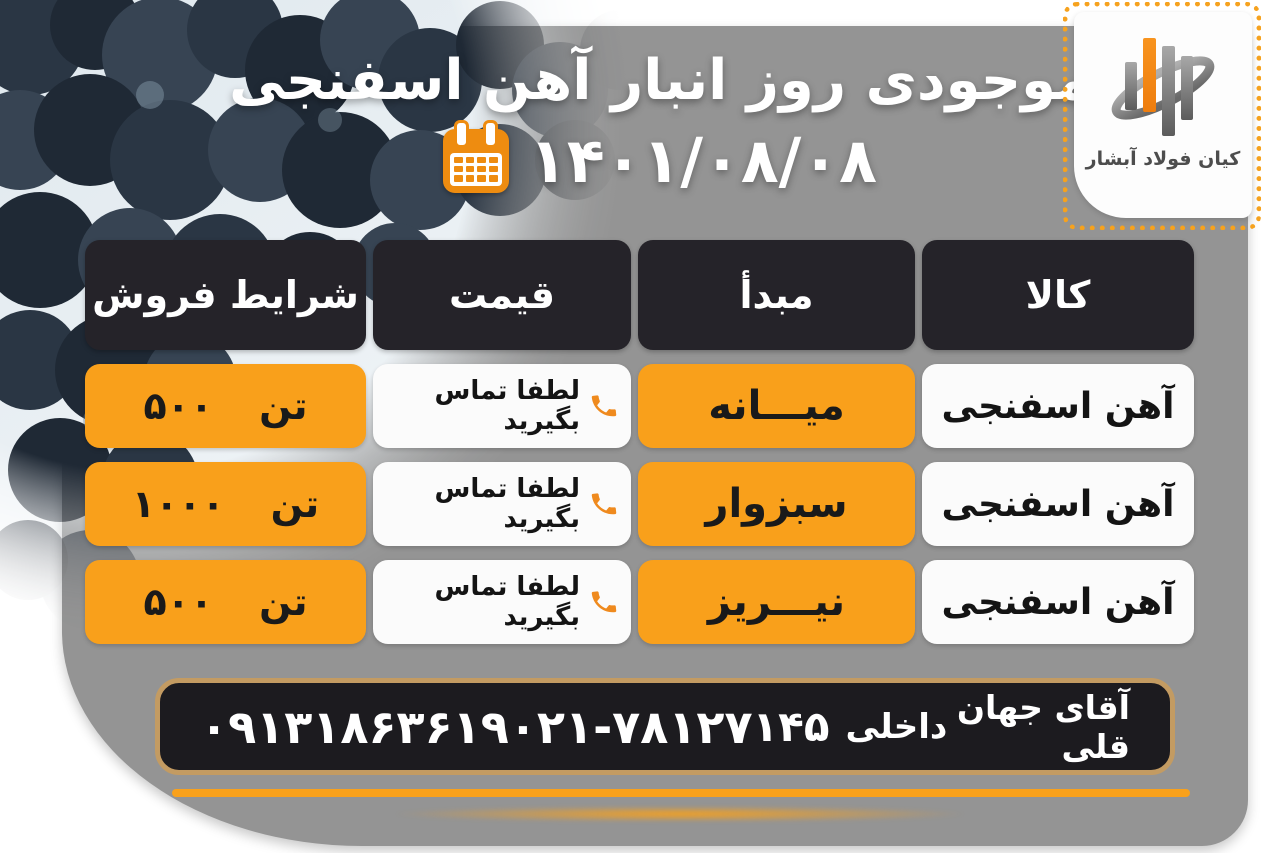  Describe the element at coordinates (475, 156) in the screenshot. I see `calendar-icon` at that location.